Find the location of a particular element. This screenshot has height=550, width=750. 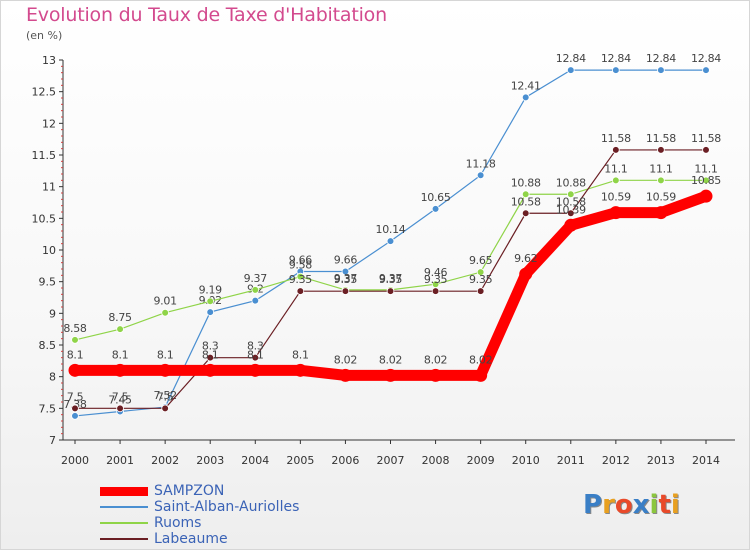

data-label: 9.65 is located at coordinates (481, 260).